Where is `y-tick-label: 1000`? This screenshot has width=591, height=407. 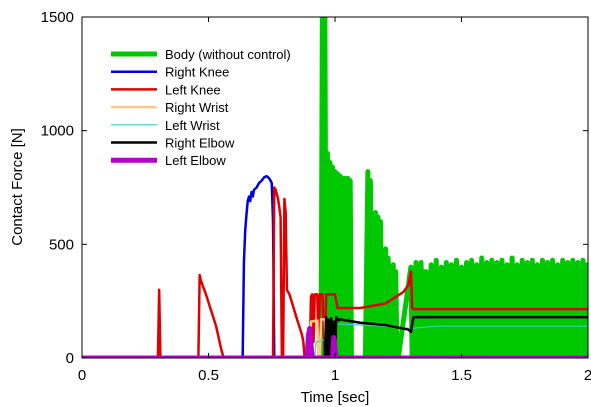
y-tick-label: 1000 is located at coordinates (57, 131).